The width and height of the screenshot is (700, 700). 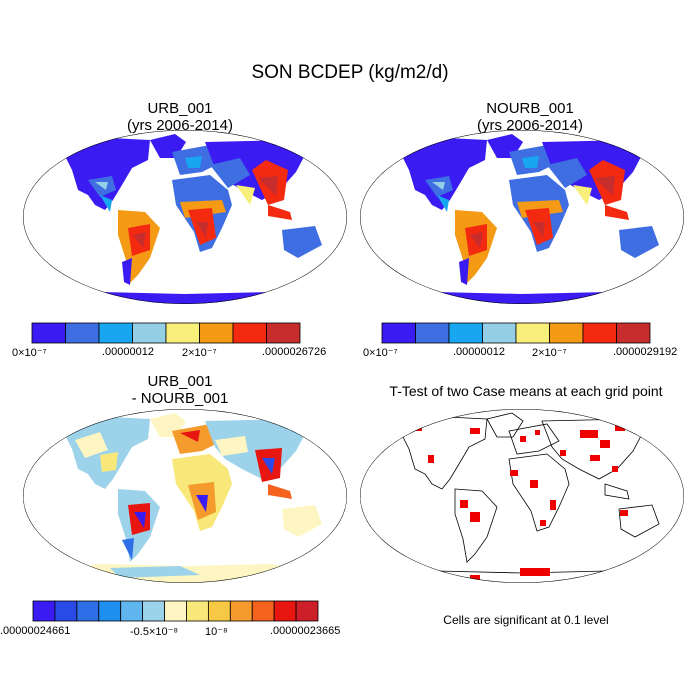 I want to click on map-diff, so click(x=185, y=496).